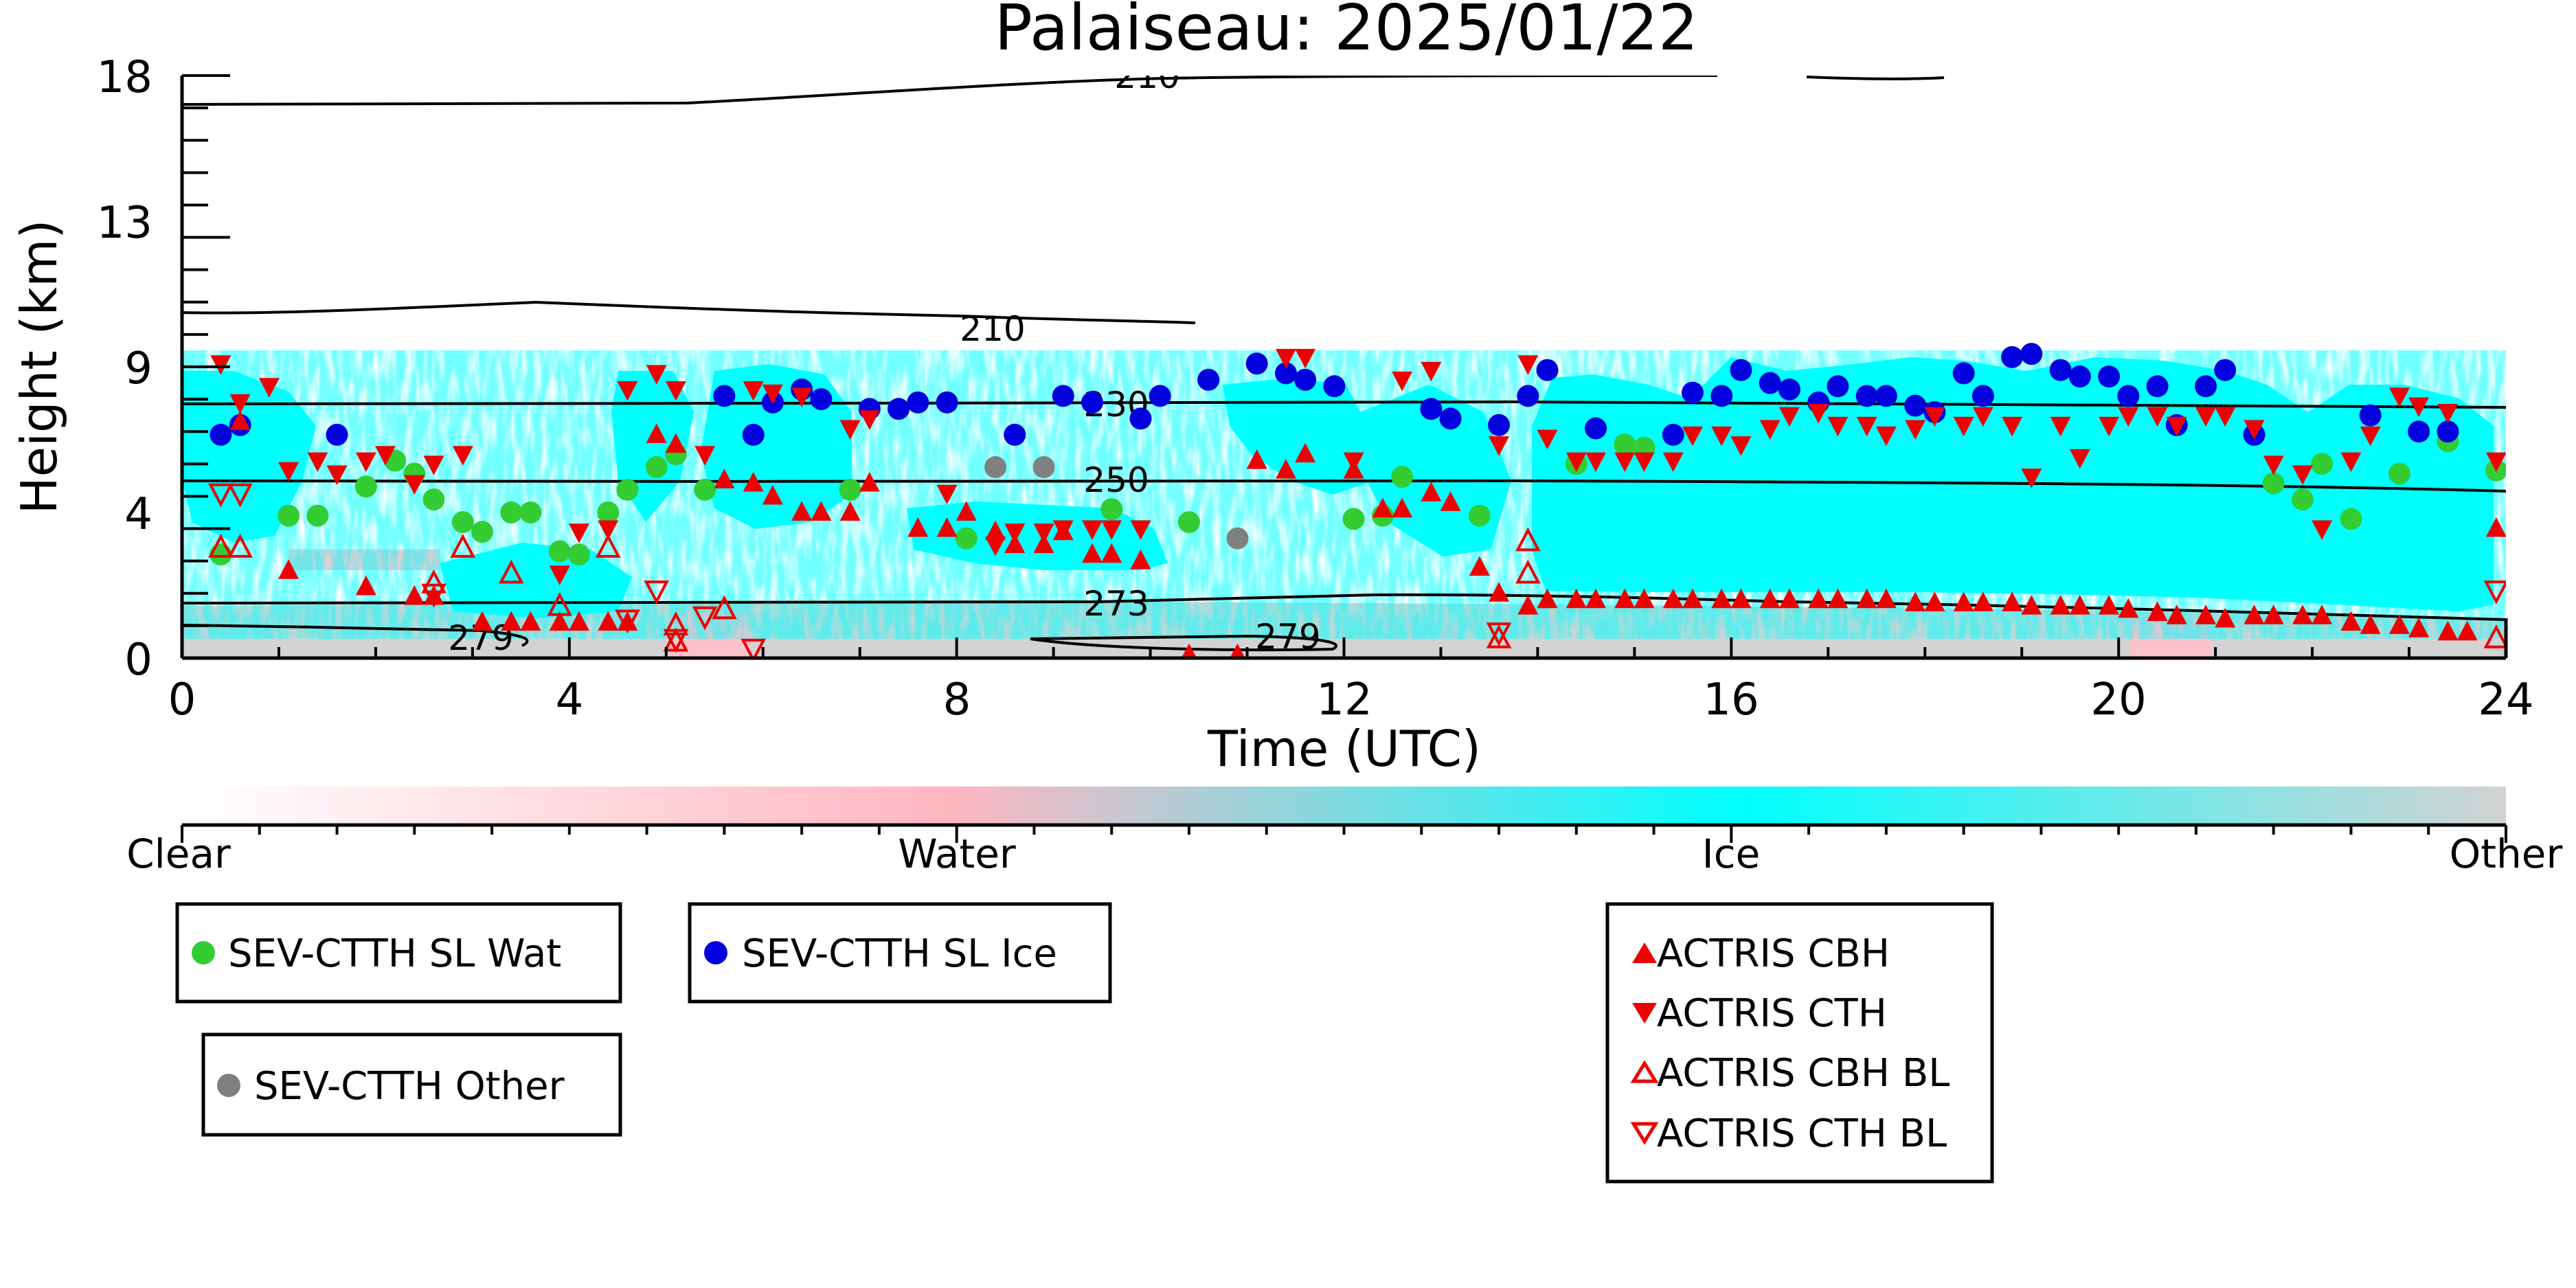  I want to click on colorbar-label: Water, so click(957, 854).